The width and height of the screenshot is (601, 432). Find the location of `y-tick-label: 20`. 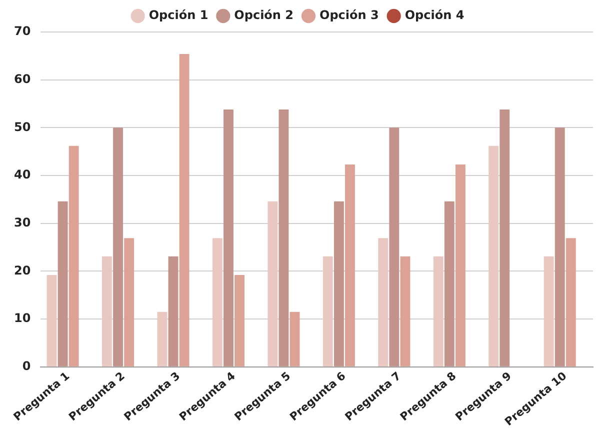

y-tick-label: 20 is located at coordinates (22, 270).